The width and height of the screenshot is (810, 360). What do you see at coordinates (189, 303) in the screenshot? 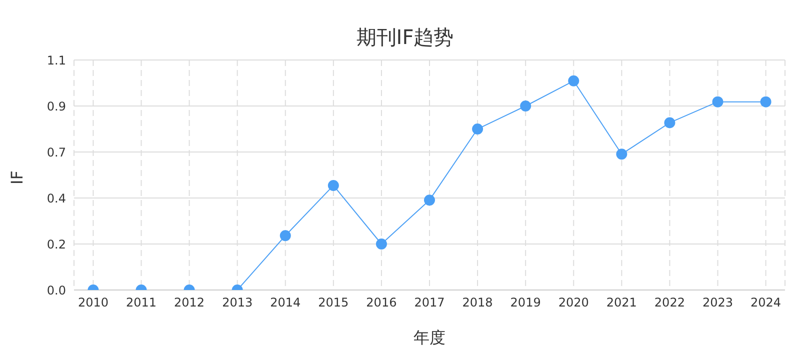
I see `x-tick-label: 2012` at bounding box center [189, 303].